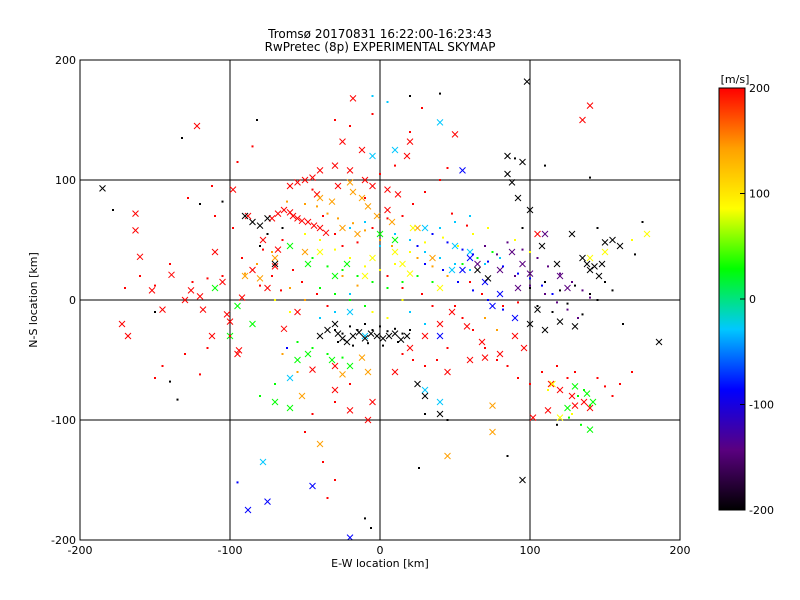 This screenshot has width=800, height=600. What do you see at coordinates (530, 550) in the screenshot?
I see `x-tick-label: 100` at bounding box center [530, 550].